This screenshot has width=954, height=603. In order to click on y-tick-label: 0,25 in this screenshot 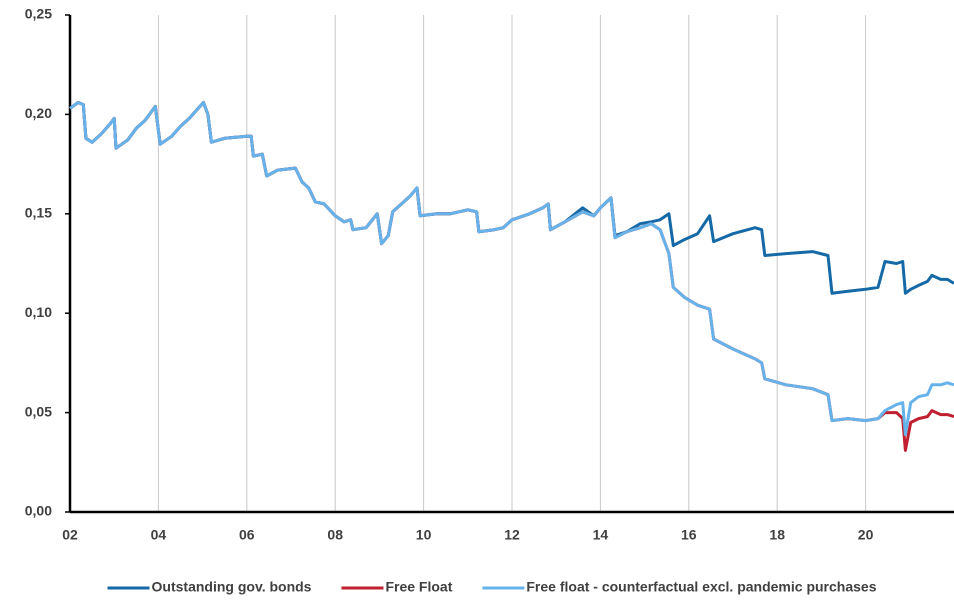, I will do `click(38, 14)`.